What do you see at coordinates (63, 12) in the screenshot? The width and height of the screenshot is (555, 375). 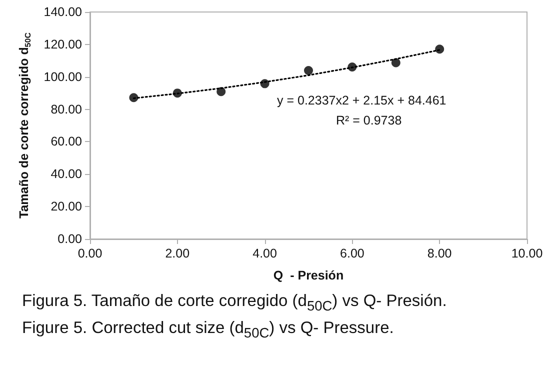 I see `y-tick-label: 140.00` at bounding box center [63, 12].